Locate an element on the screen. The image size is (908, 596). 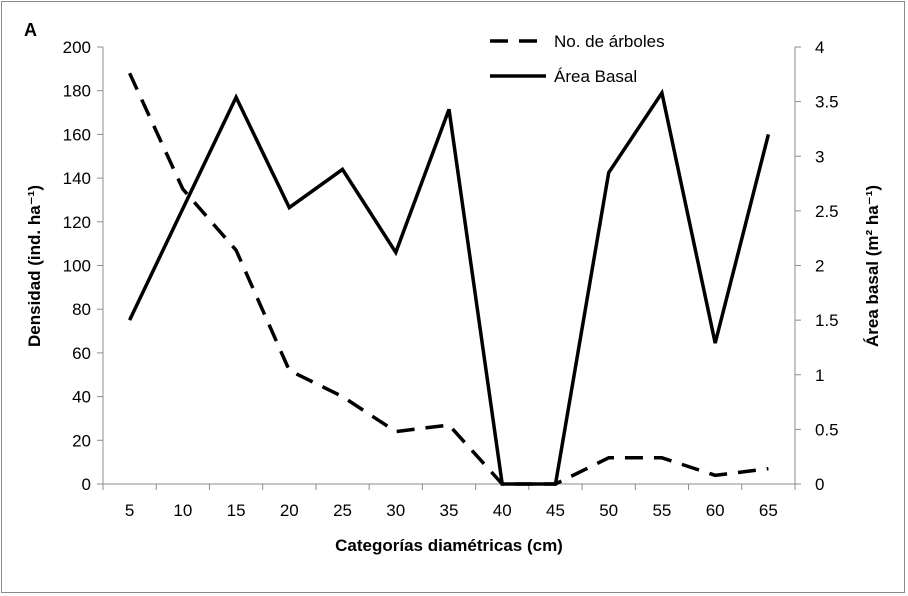
x-tick-label: 40 is located at coordinates (502, 510).